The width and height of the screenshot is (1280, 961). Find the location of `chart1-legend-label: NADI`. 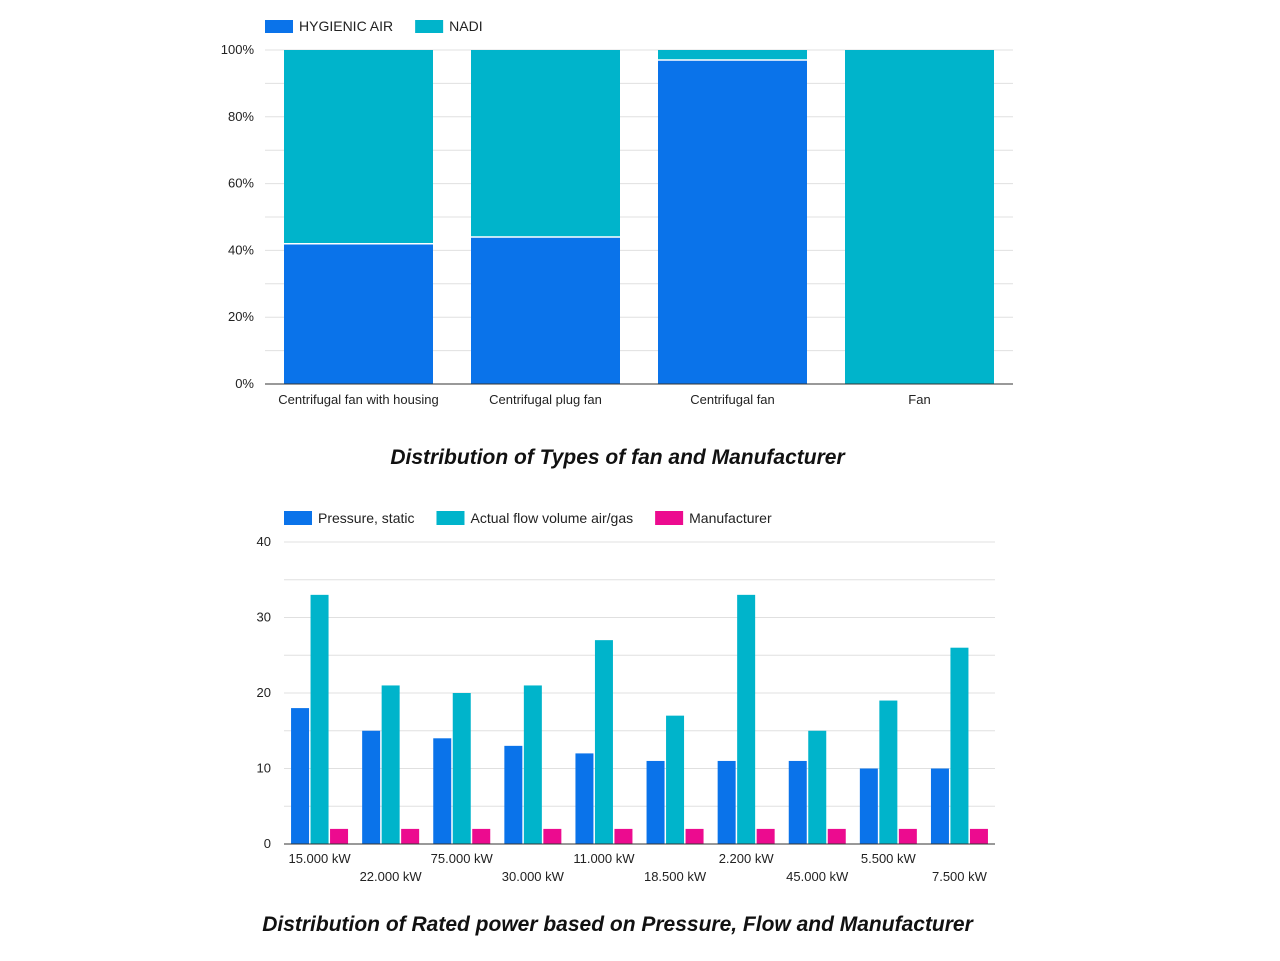

chart1-legend-label: NADI is located at coordinates (465, 26).